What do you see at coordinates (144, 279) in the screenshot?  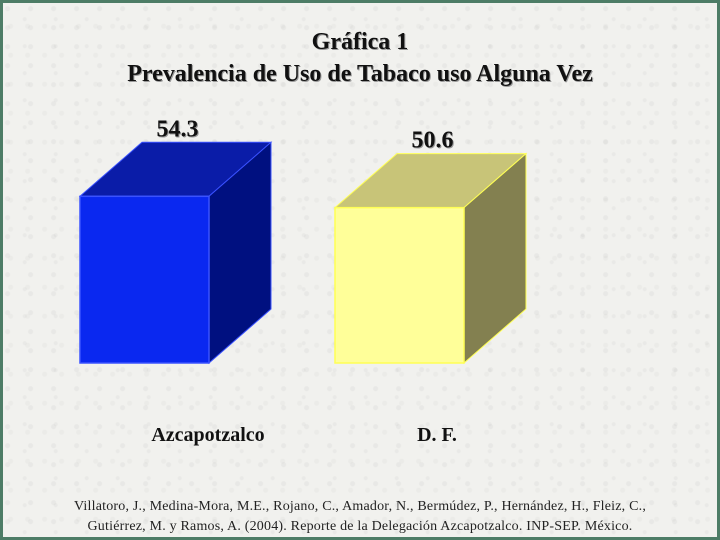 I see `bar-azcapotzalco` at bounding box center [144, 279].